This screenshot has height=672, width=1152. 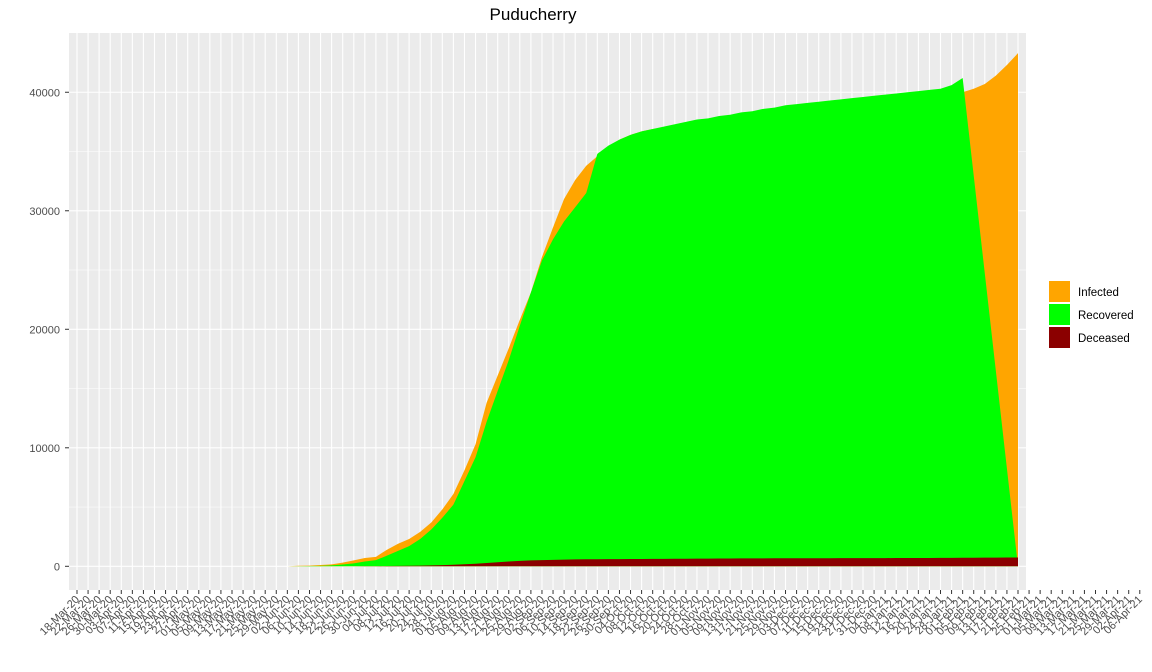 I want to click on y-tick-label: 40000, so click(x=44, y=93).